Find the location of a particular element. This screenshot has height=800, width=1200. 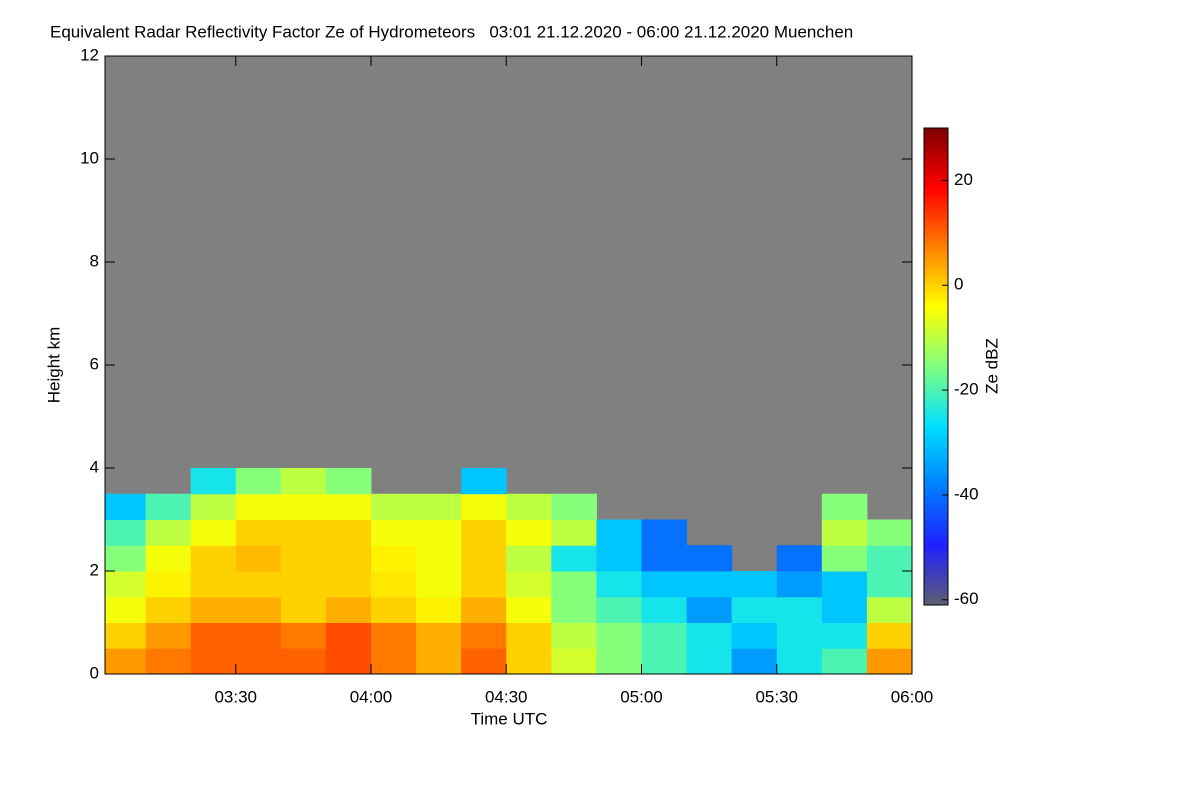

colorbar is located at coordinates (936, 366).